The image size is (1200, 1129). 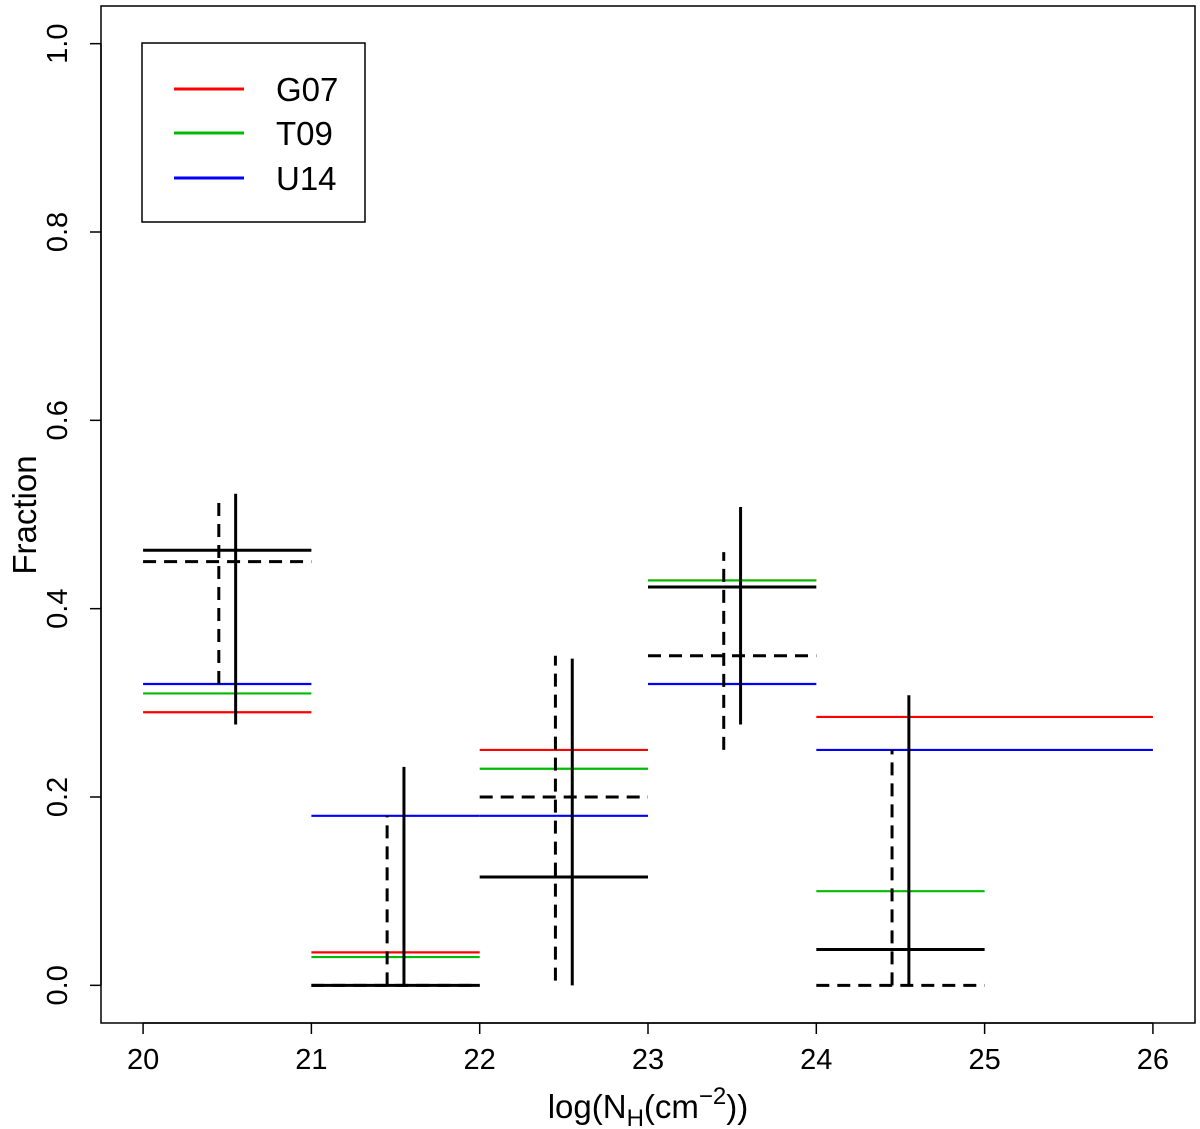 What do you see at coordinates (816, 1060) in the screenshot?
I see `x-tick-label: 24` at bounding box center [816, 1060].